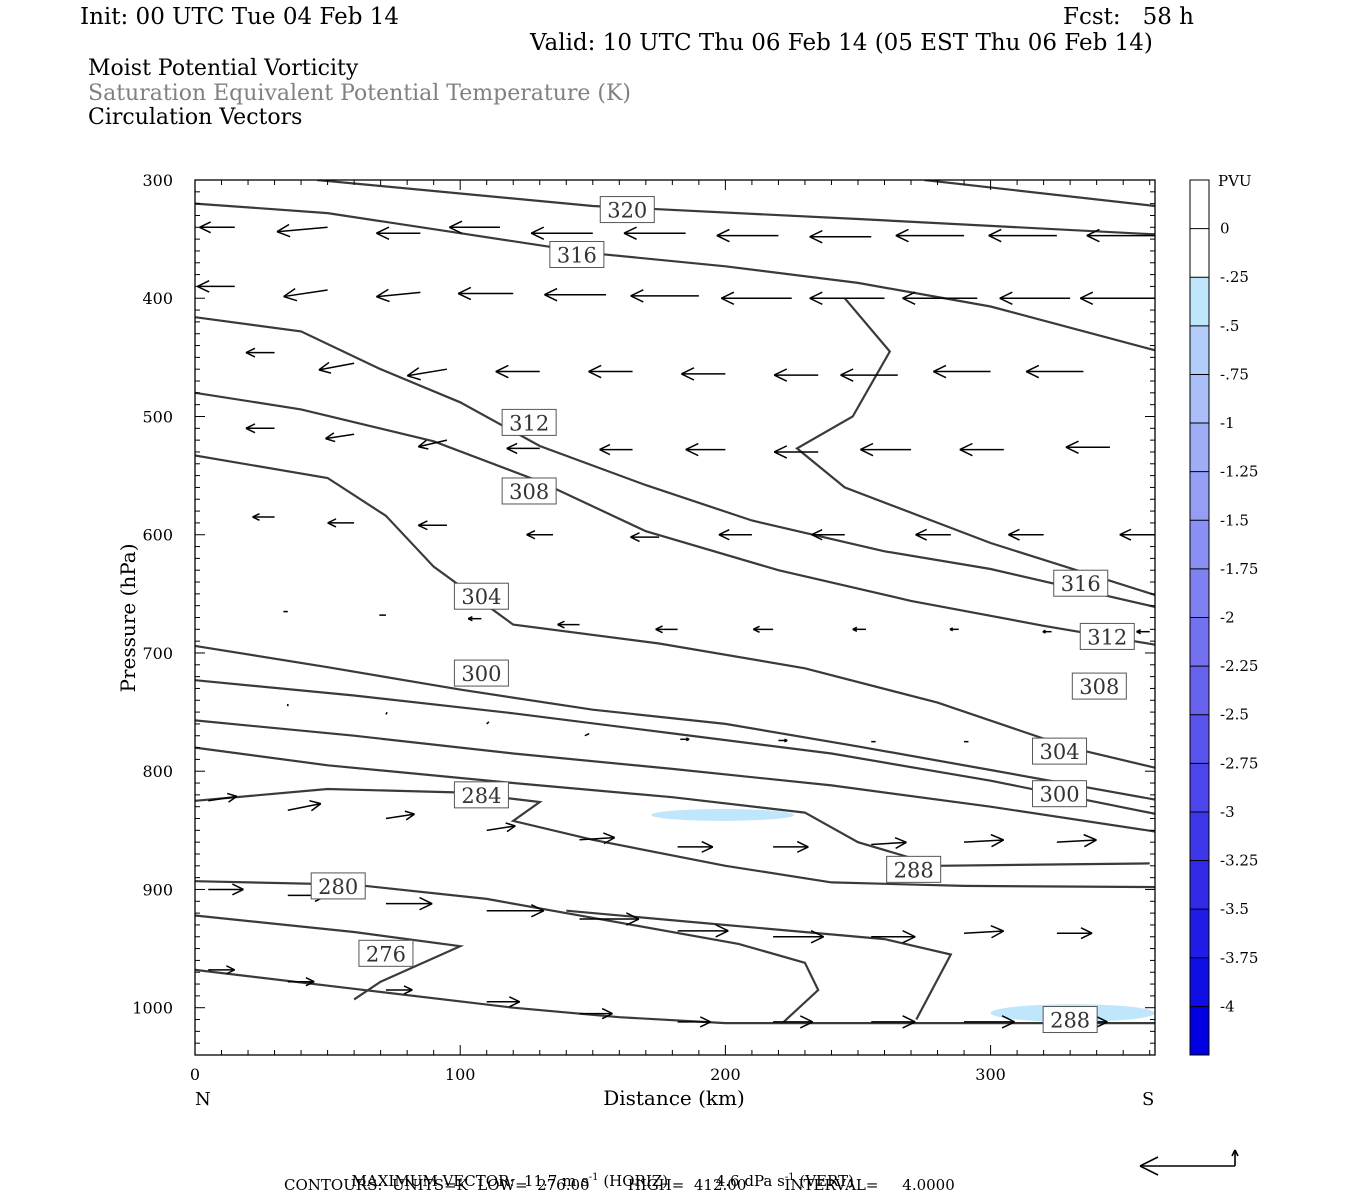  I want to click on forecast-hour: Fcst: 58 h, so click(1128, 17).